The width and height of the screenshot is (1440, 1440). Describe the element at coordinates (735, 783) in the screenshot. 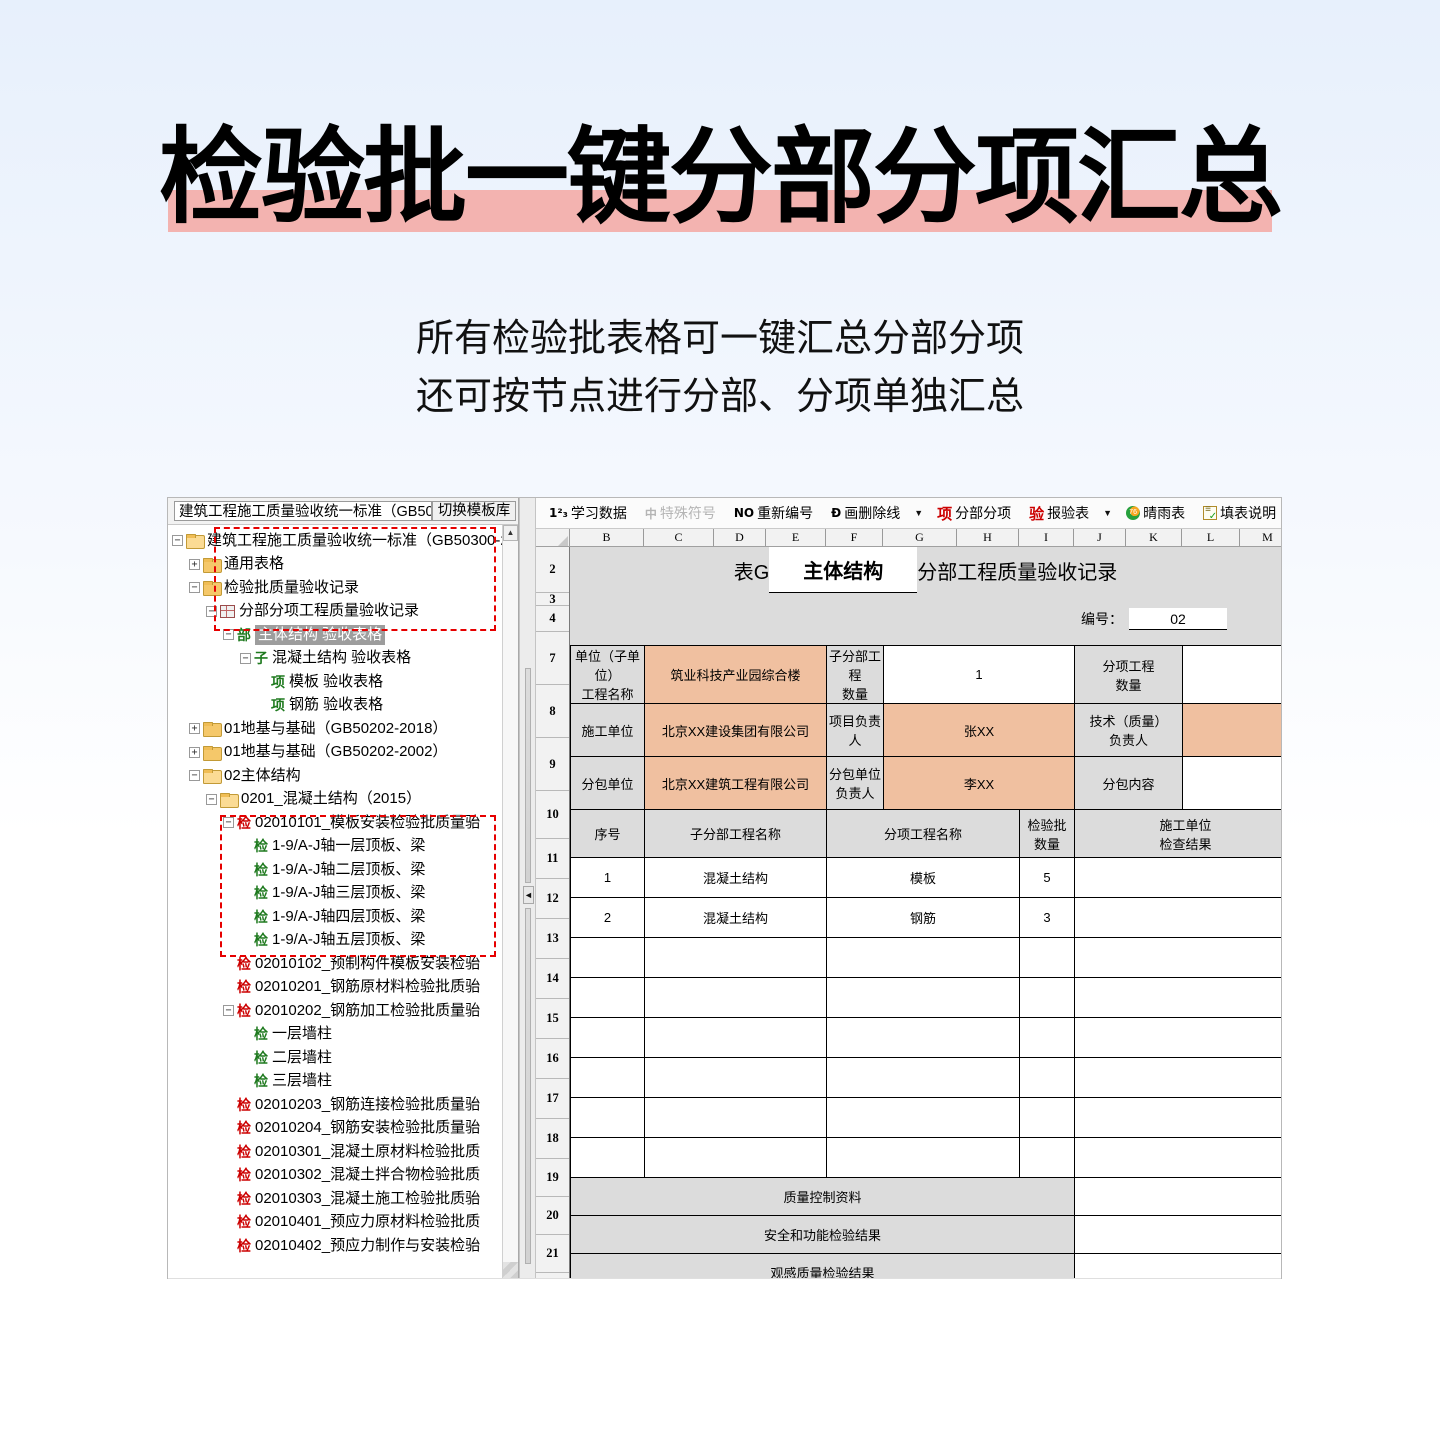

I see `table-cell: 北京XX建筑工程有限公司` at that location.